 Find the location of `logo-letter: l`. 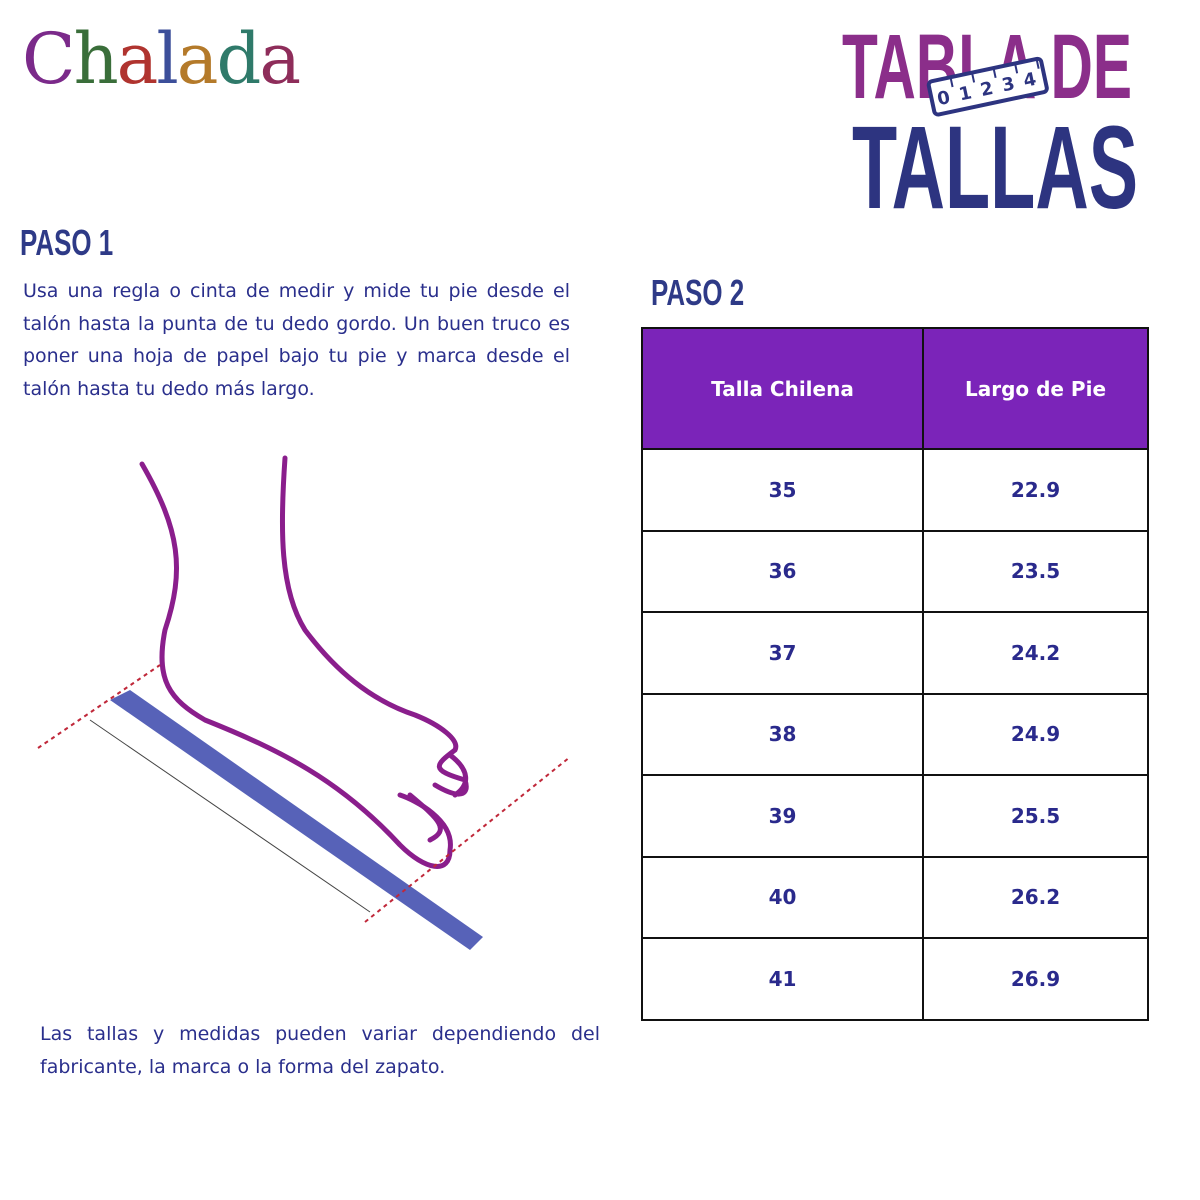

logo-letter: l is located at coordinates (167, 59).